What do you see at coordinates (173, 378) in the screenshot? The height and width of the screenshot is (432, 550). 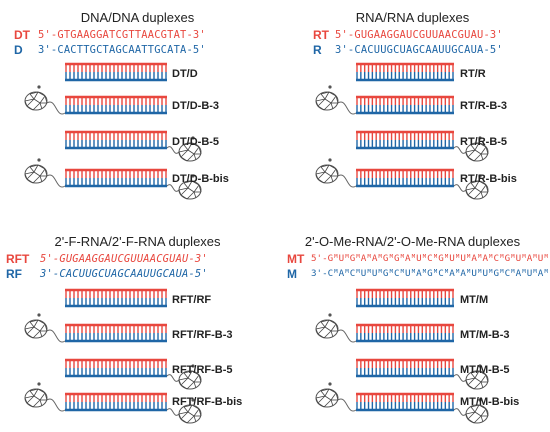 I see `linker-right` at bounding box center [173, 378].